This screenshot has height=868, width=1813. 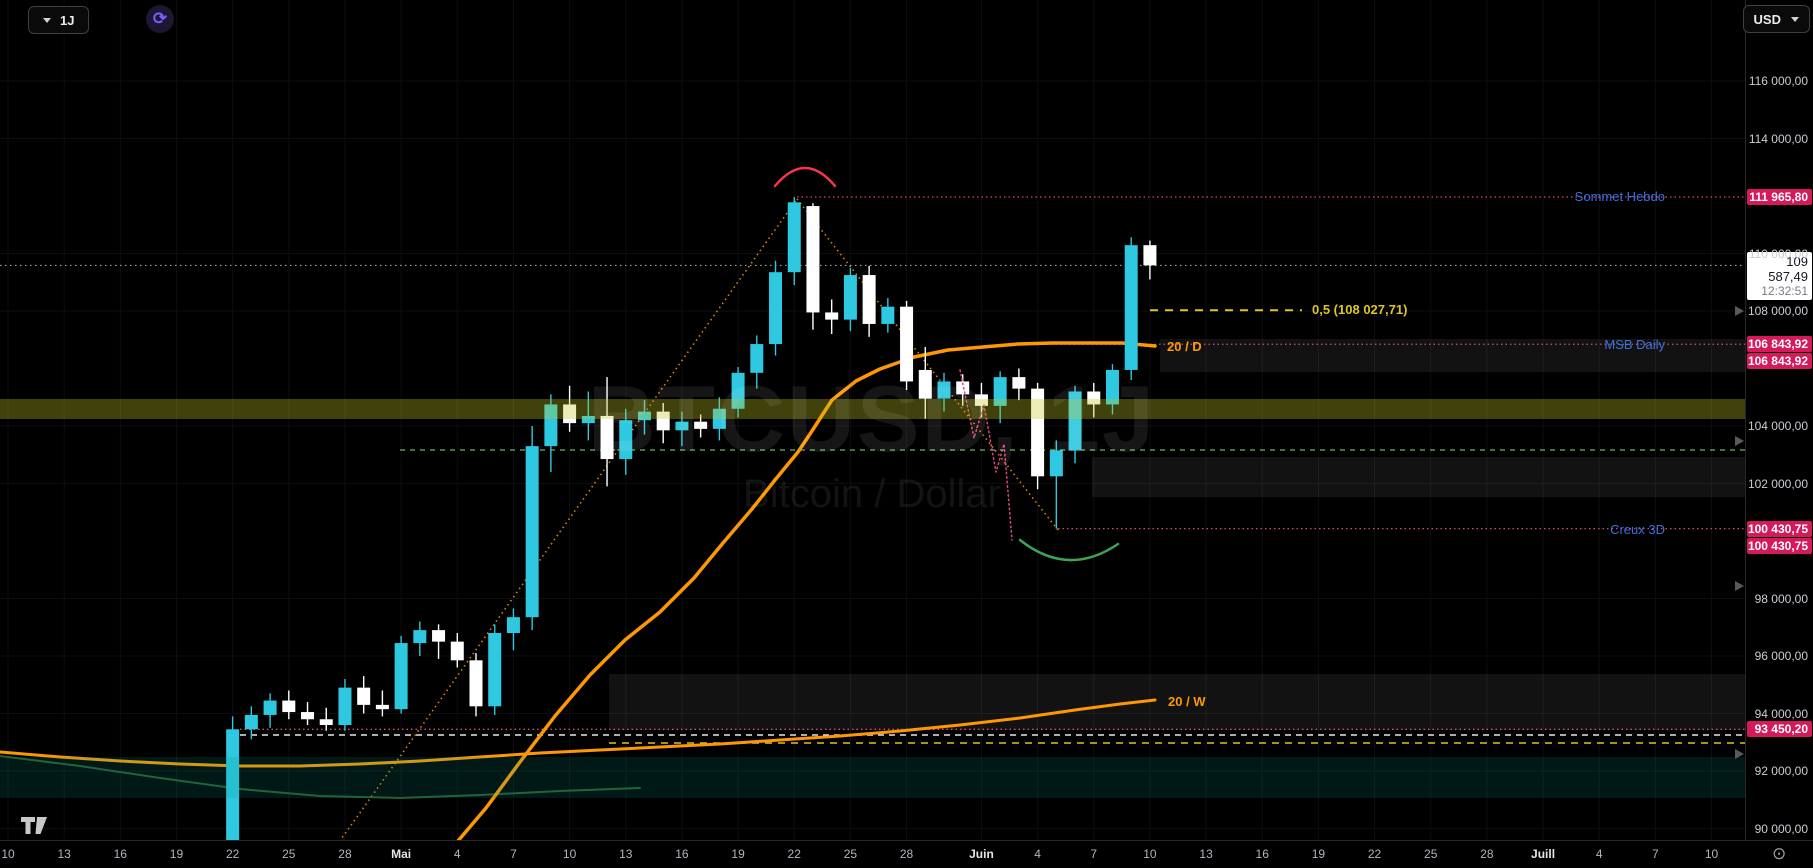 What do you see at coordinates (1745, 420) in the screenshot?
I see `price-axis-separator` at bounding box center [1745, 420].